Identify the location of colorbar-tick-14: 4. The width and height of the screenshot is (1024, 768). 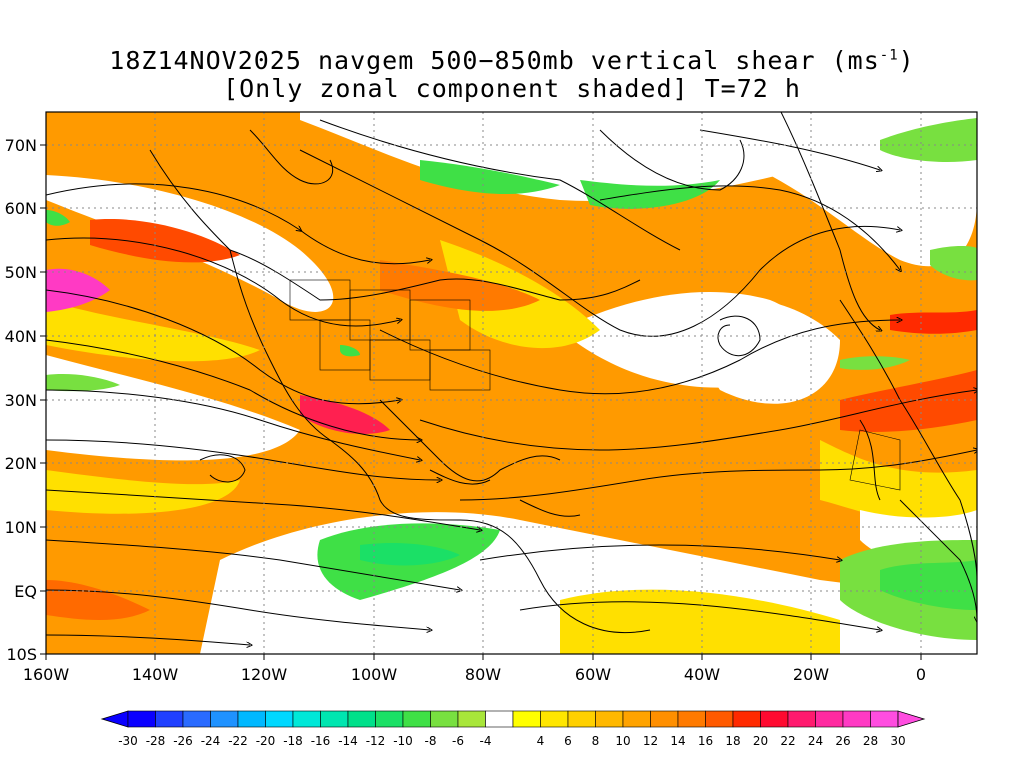
(541, 741).